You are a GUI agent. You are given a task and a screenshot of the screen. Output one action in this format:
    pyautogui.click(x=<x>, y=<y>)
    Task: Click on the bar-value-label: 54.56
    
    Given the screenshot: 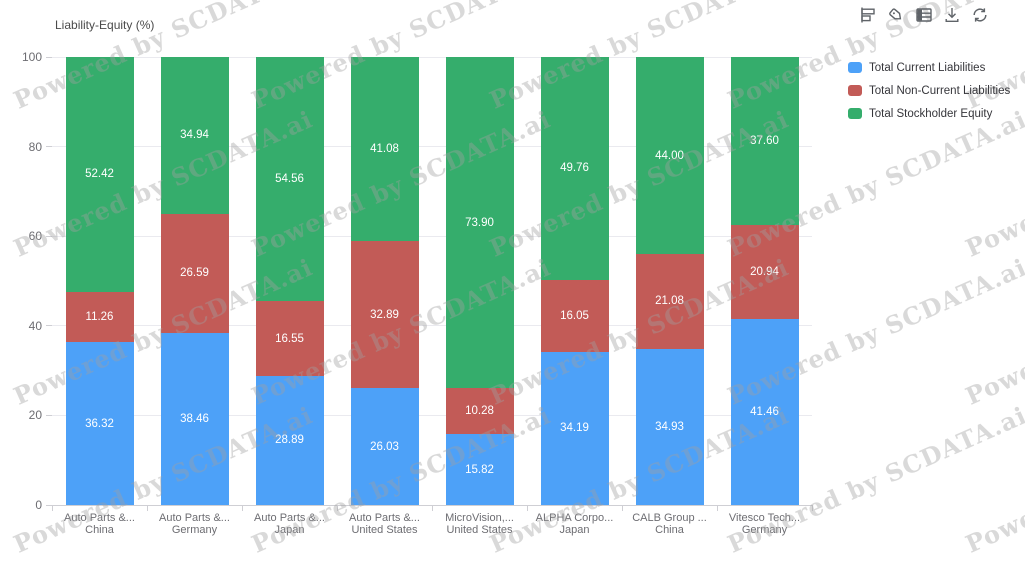 What is the action you would take?
    pyautogui.click(x=289, y=179)
    